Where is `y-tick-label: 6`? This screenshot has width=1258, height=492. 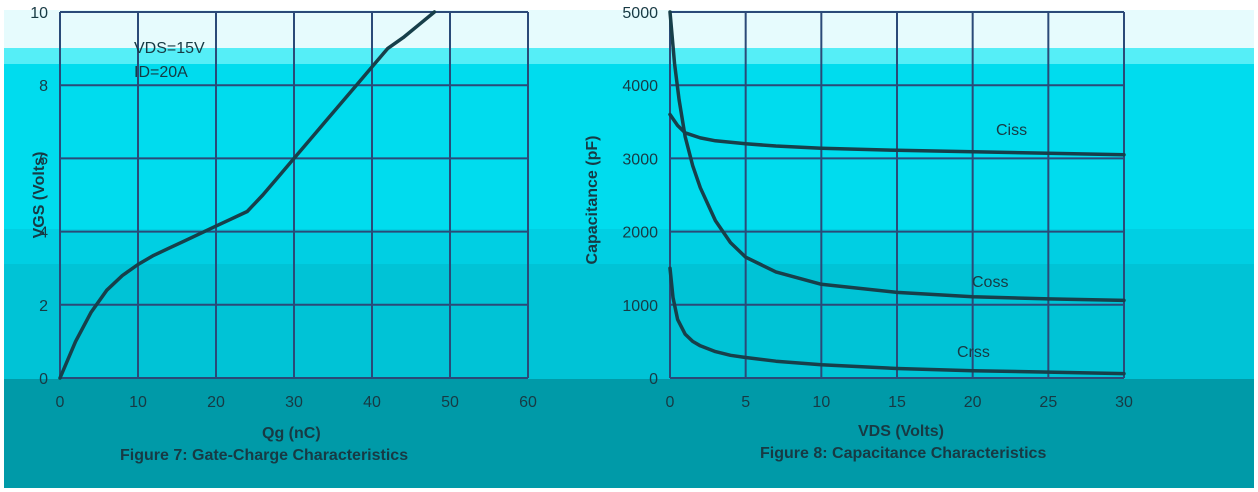 y-tick-label: 6 is located at coordinates (43, 159).